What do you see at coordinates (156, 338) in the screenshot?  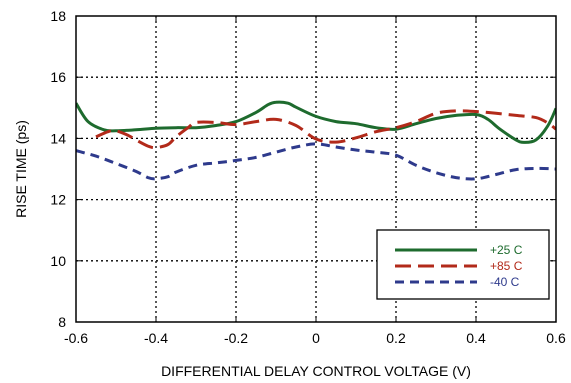 I see `x-tick-label: -0.4` at bounding box center [156, 338].